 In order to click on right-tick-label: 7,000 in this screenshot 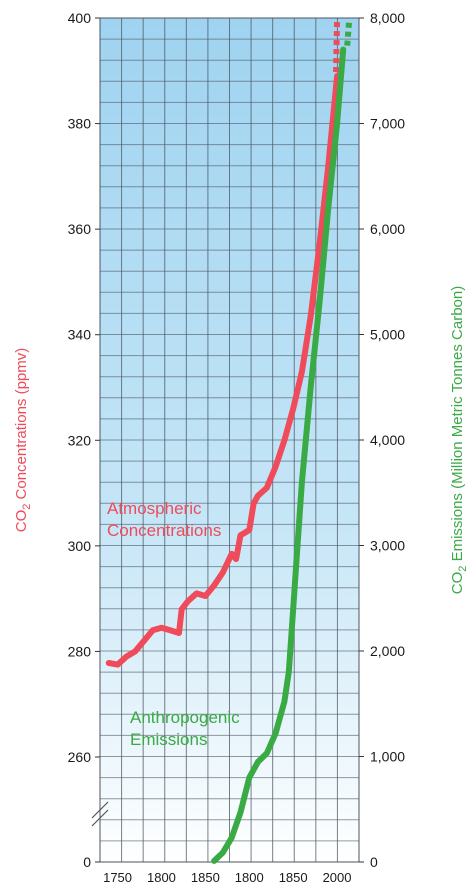, I will do `click(387, 124)`.